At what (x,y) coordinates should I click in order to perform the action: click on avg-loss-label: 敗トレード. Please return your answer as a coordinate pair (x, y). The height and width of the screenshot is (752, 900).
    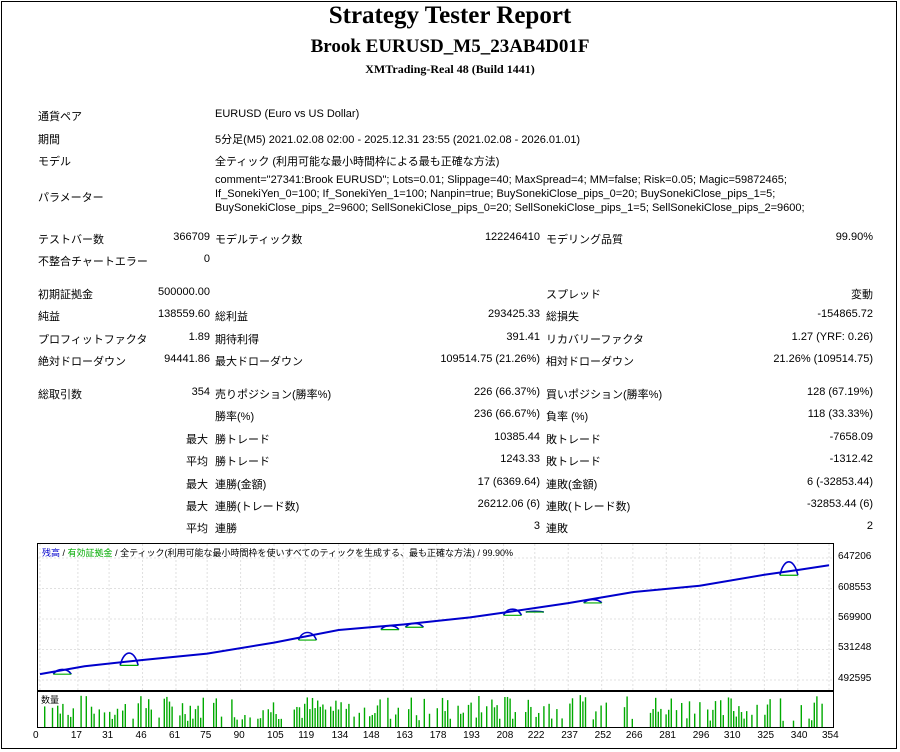
    Looking at the image, I should click on (573, 462).